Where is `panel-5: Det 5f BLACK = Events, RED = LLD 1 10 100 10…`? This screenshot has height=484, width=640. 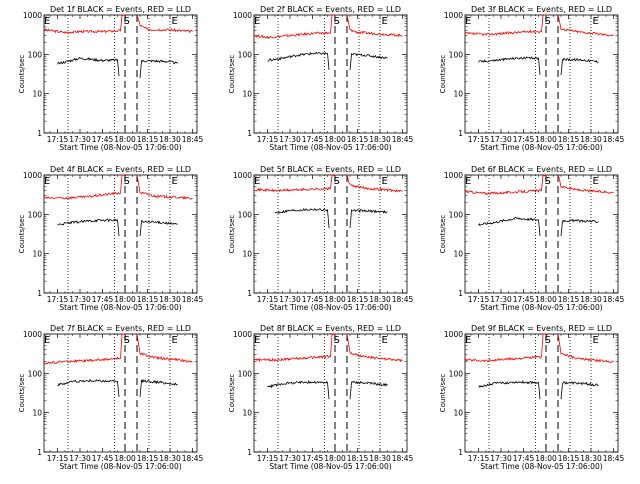
panel-5: Det 5f BLACK = Events, RED = LLD 1 10 100 10… is located at coordinates (321, 238).